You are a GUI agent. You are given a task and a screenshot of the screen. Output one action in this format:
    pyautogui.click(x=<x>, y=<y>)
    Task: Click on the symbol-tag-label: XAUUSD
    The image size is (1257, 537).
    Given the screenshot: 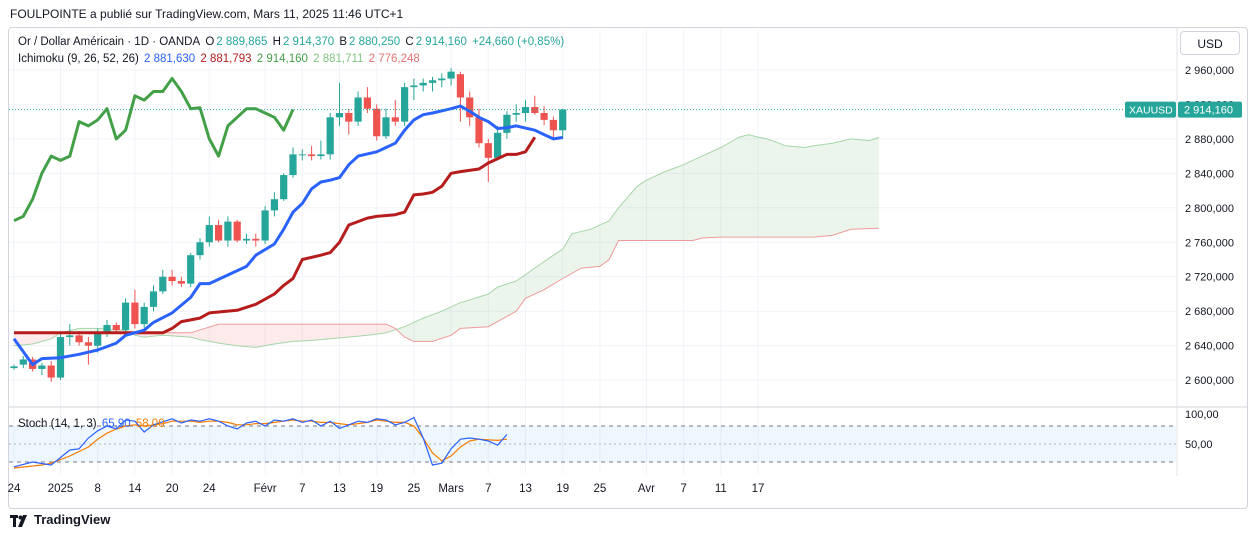 What is the action you would take?
    pyautogui.click(x=1151, y=111)
    